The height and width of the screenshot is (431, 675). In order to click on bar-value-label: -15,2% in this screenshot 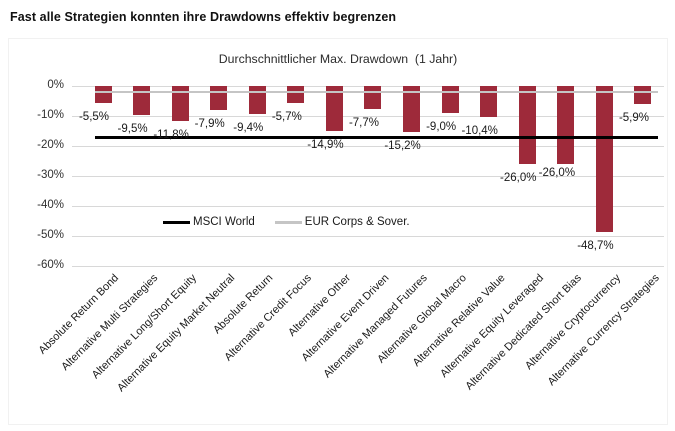, I will do `click(402, 145)`.